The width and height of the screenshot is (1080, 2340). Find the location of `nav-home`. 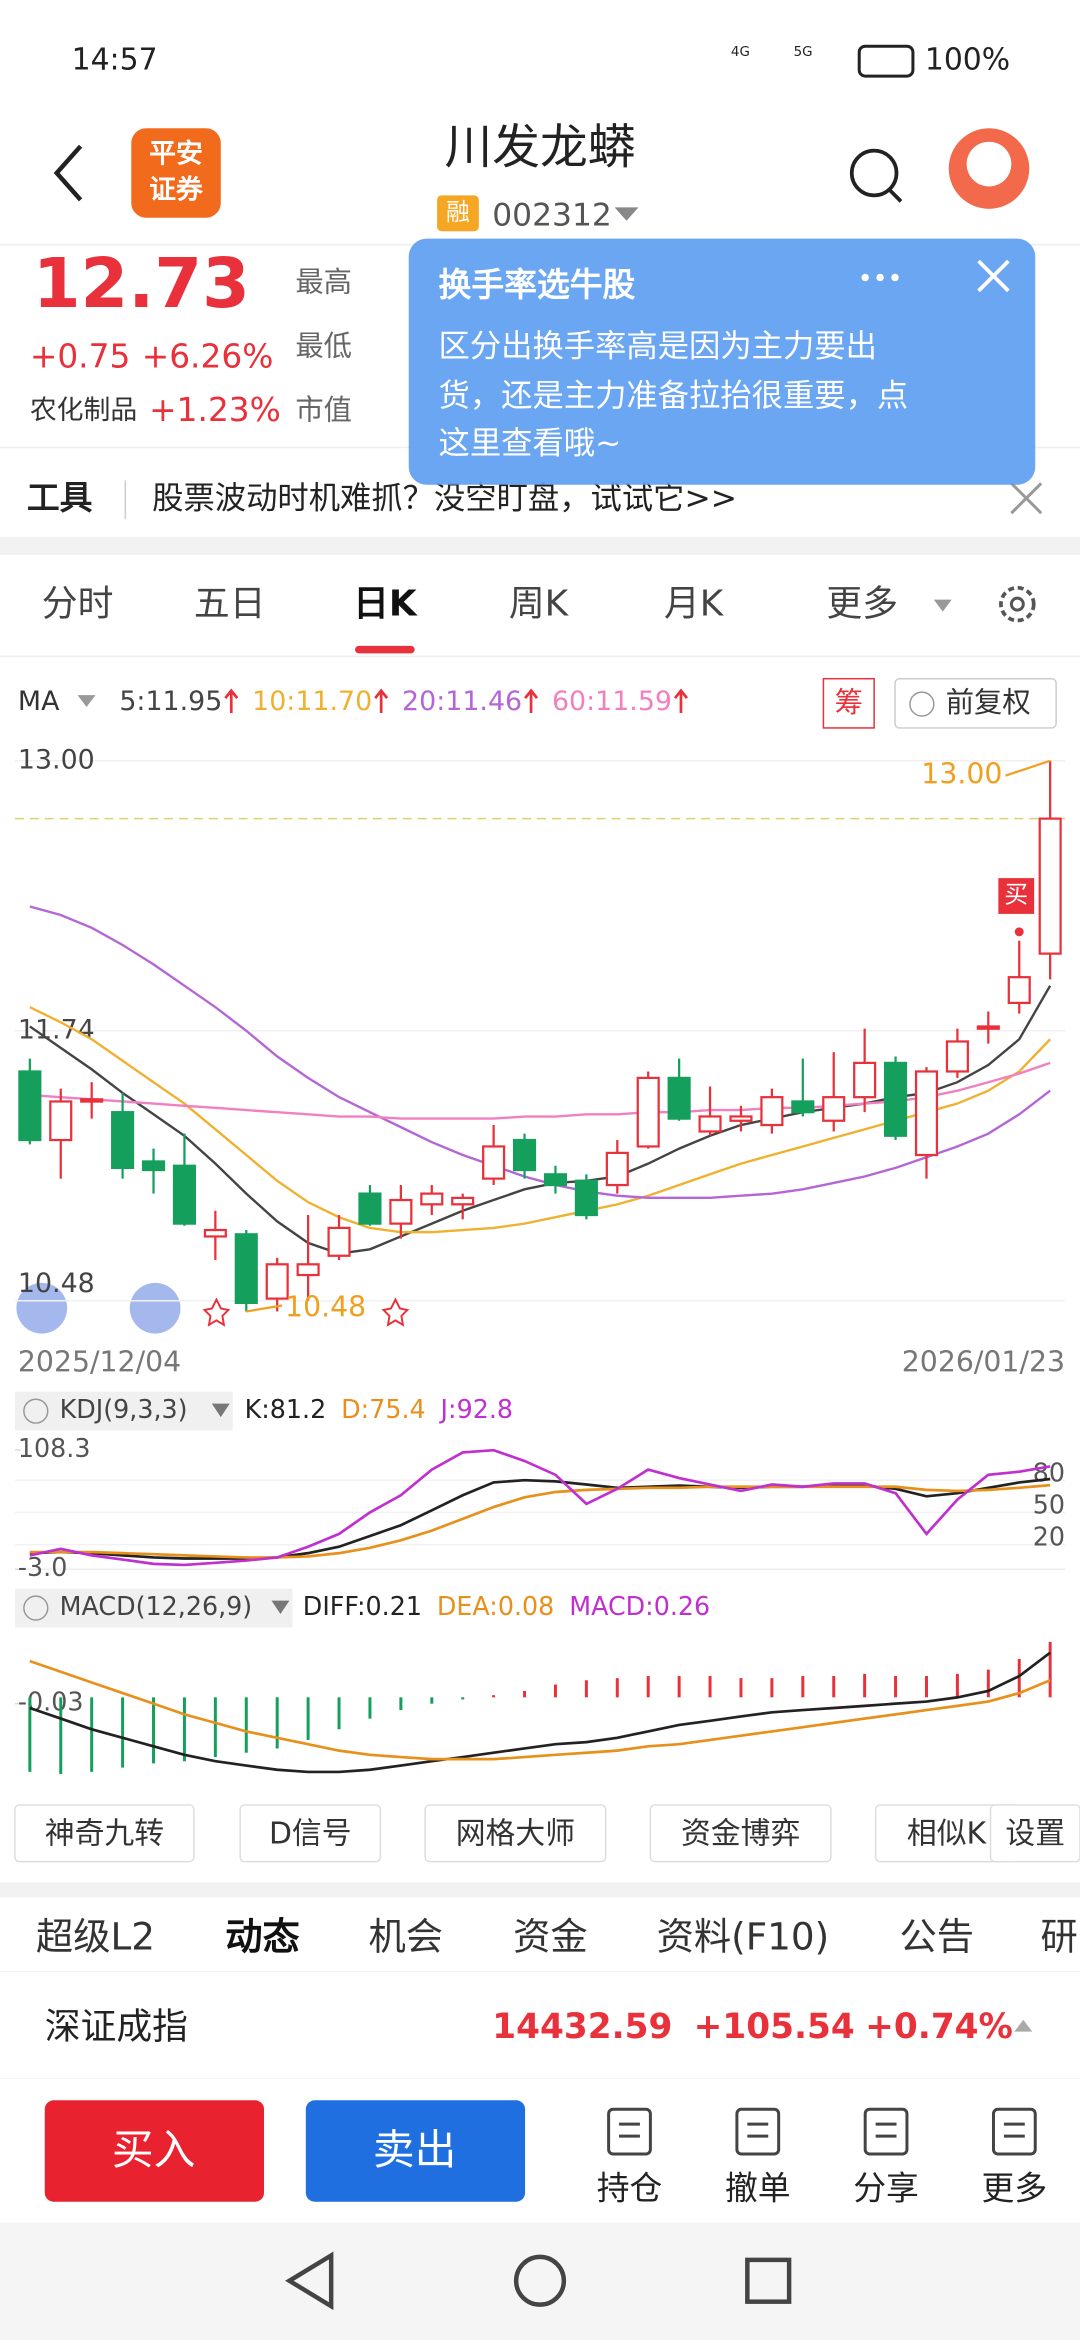

nav-home is located at coordinates (540, 2280).